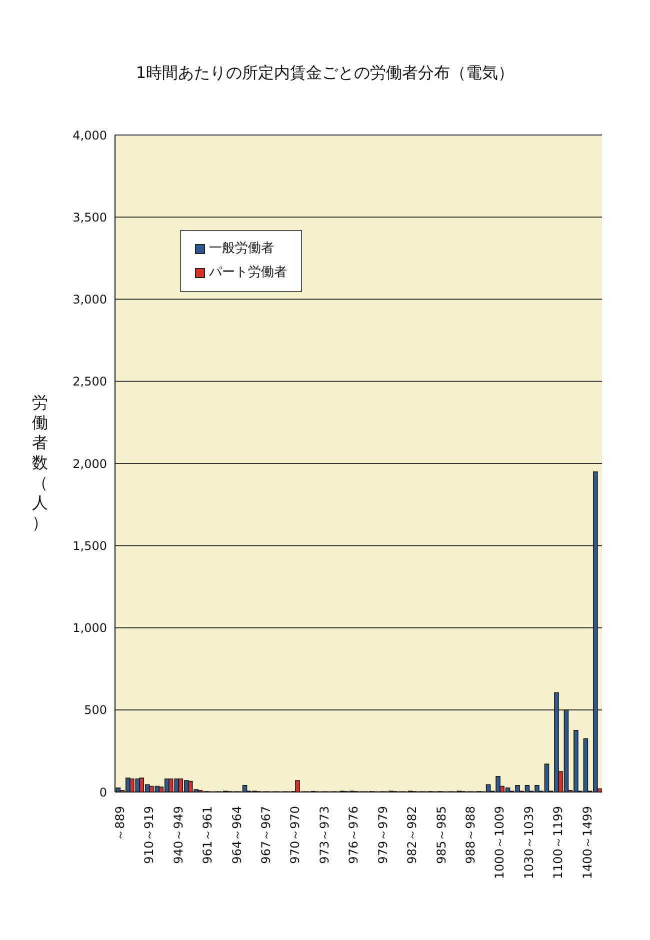 The height and width of the screenshot is (940, 650). I want to click on y-tick-label: 3,500, so click(89, 217).